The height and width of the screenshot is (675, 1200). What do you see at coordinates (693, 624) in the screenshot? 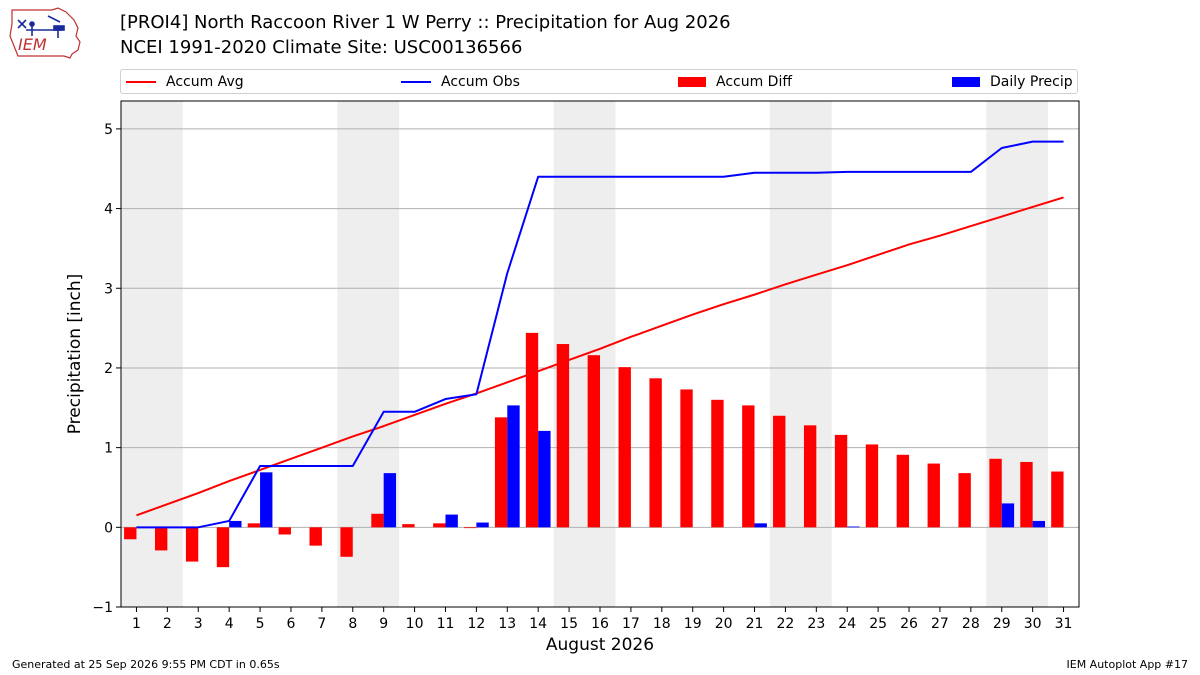
I see `xtick-label: 19` at bounding box center [693, 624].